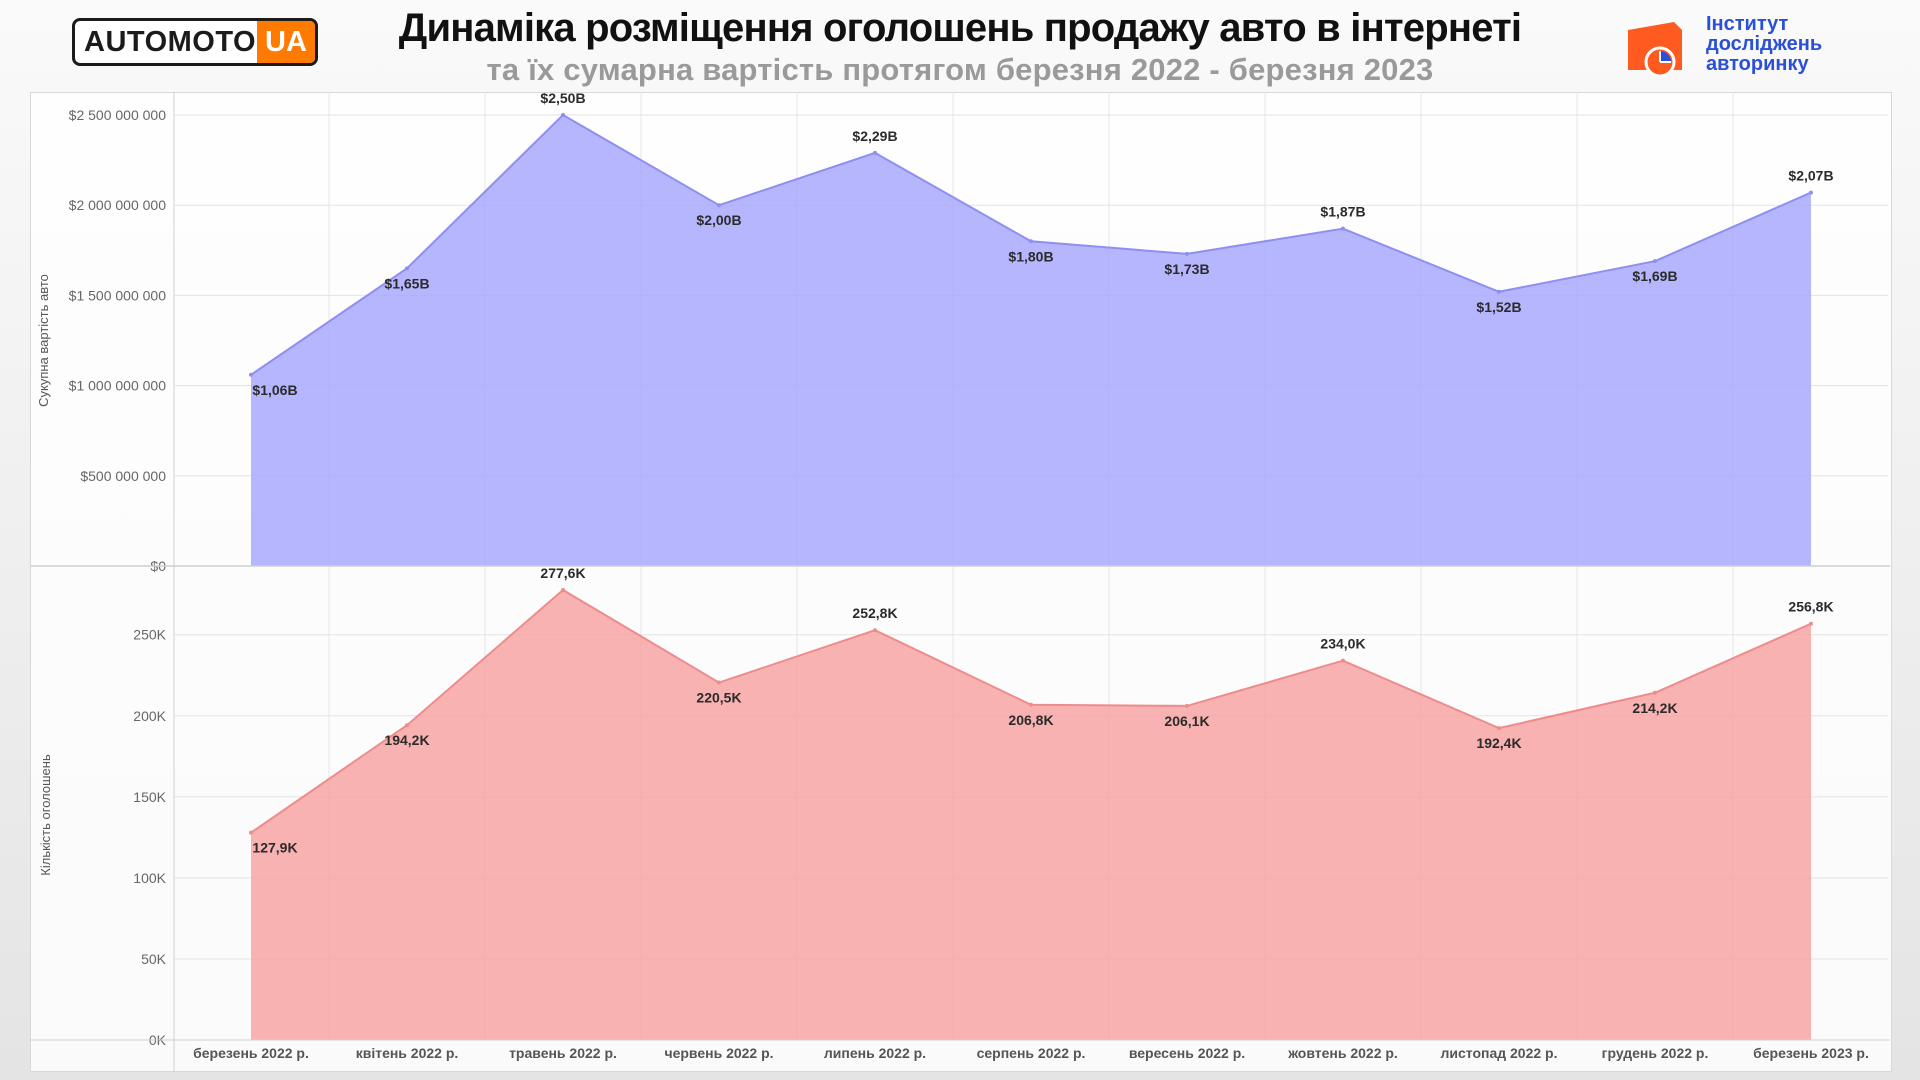 The height and width of the screenshot is (1080, 1920). Describe the element at coordinates (1498, 743) in the screenshot. I see `data-label: 192,4K` at that location.